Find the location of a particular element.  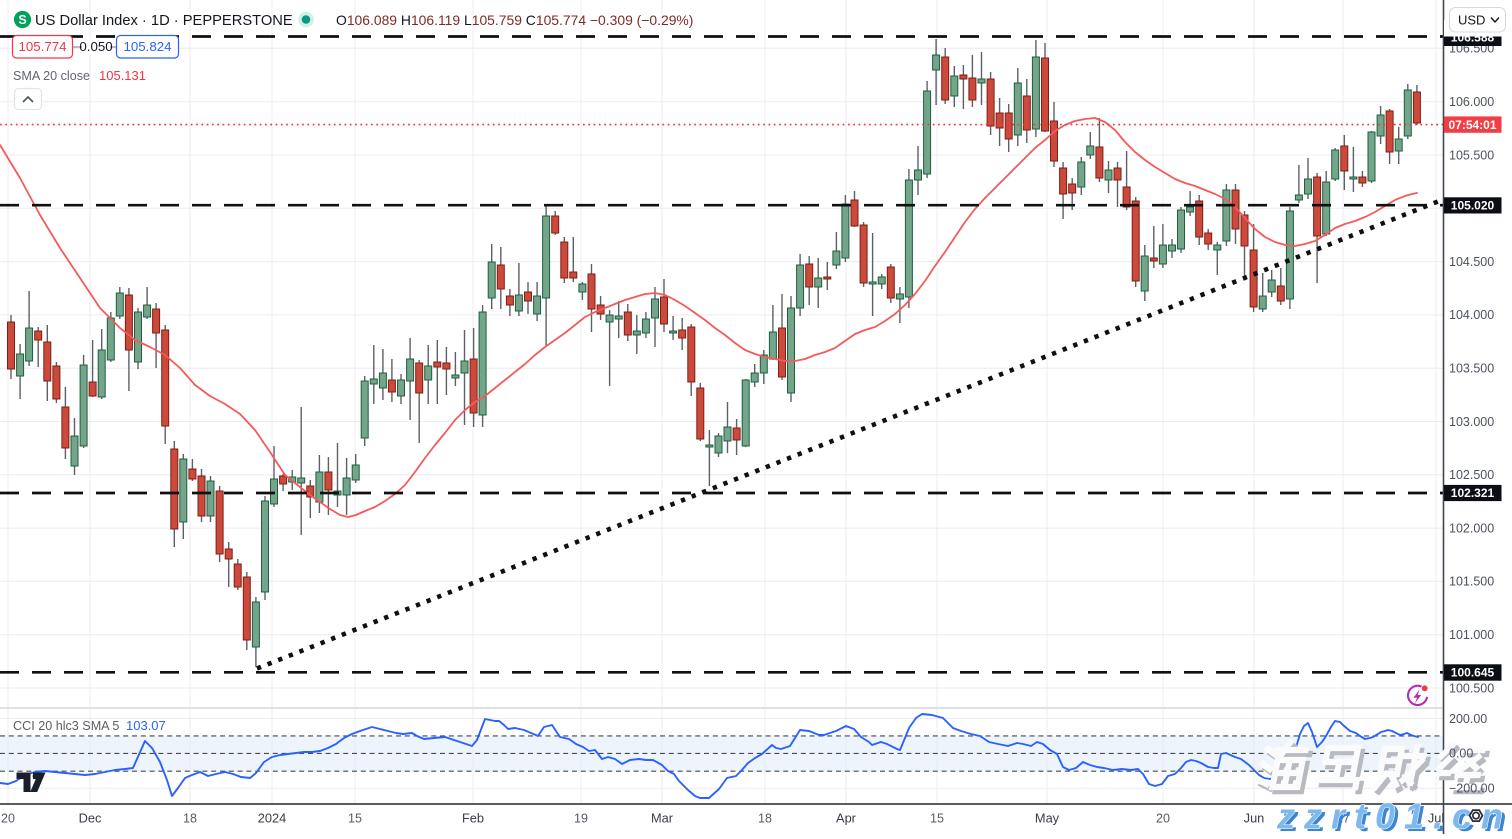

svg-text: 106.000 is located at coordinates (1471, 102).